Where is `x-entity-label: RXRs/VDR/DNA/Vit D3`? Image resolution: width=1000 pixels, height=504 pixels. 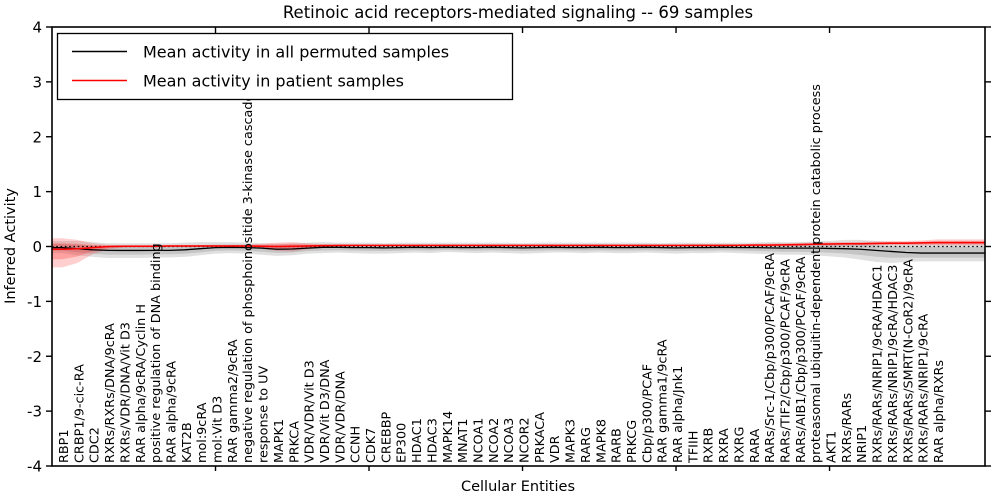 x-entity-label: RXRs/VDR/DNA/Vit D3 is located at coordinates (125, 392).